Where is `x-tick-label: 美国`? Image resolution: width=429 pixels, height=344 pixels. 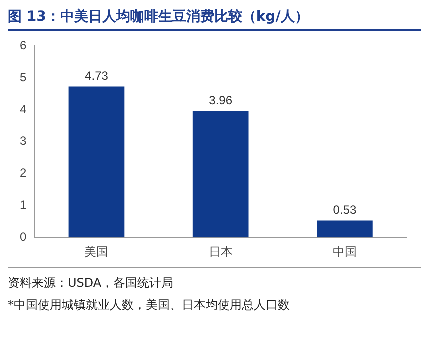 x-tick-label: 美国 is located at coordinates (96, 251).